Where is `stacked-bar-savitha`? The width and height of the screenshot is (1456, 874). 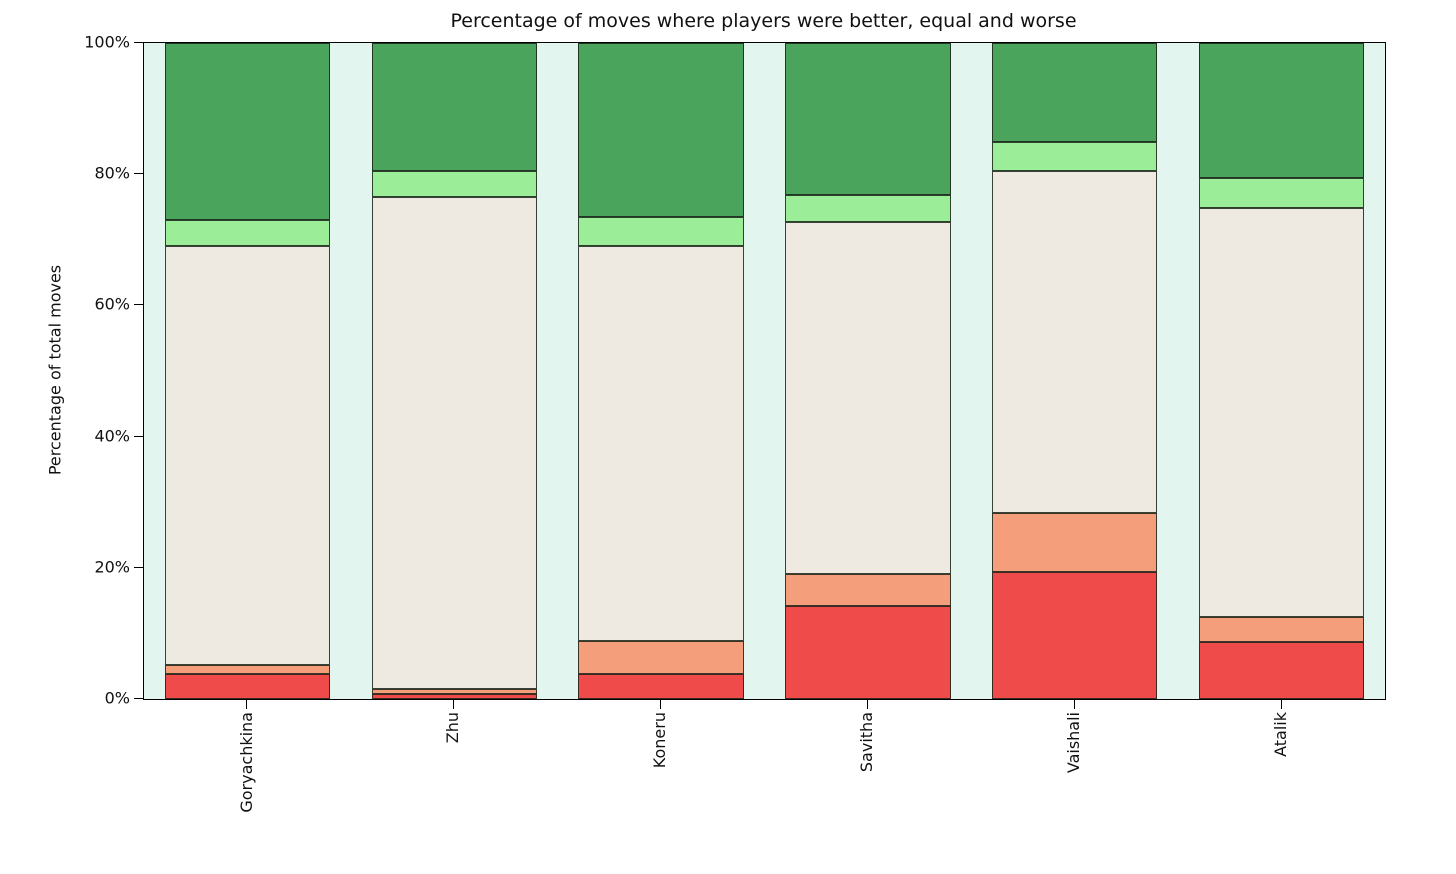
stacked-bar-savitha is located at coordinates (868, 371).